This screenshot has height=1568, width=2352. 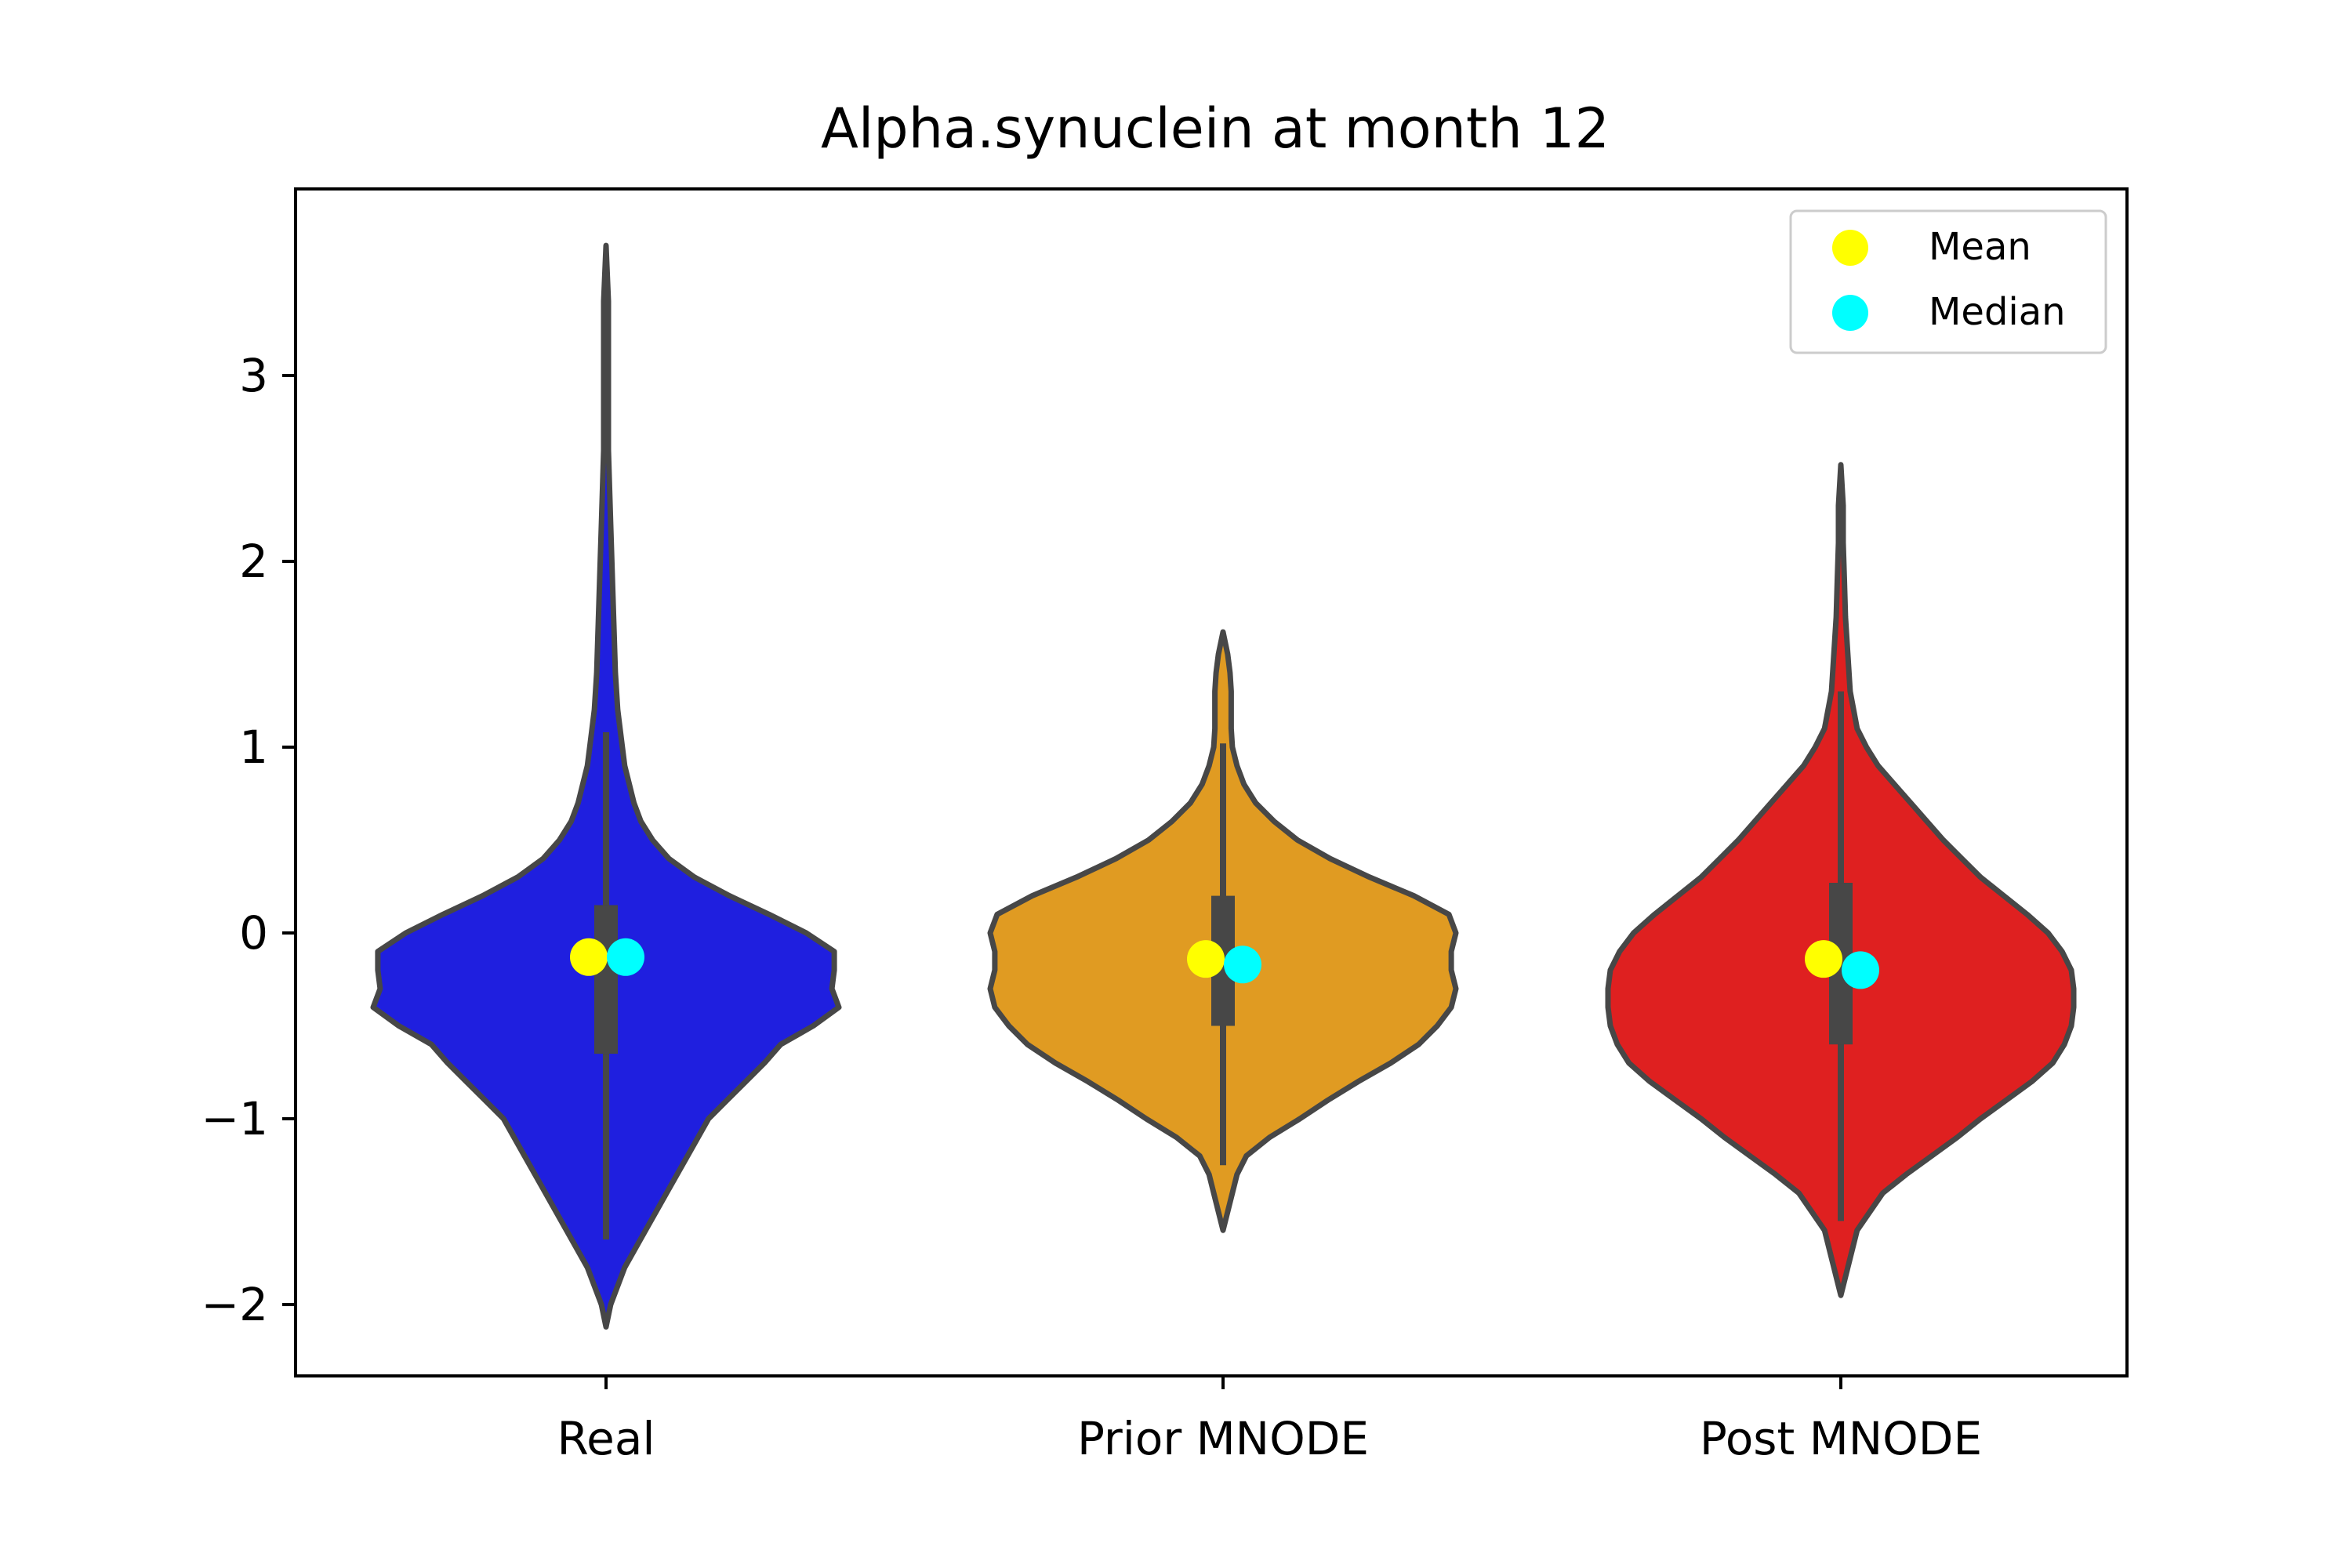 I want to click on legend-mean-marker, so click(x=1850, y=248).